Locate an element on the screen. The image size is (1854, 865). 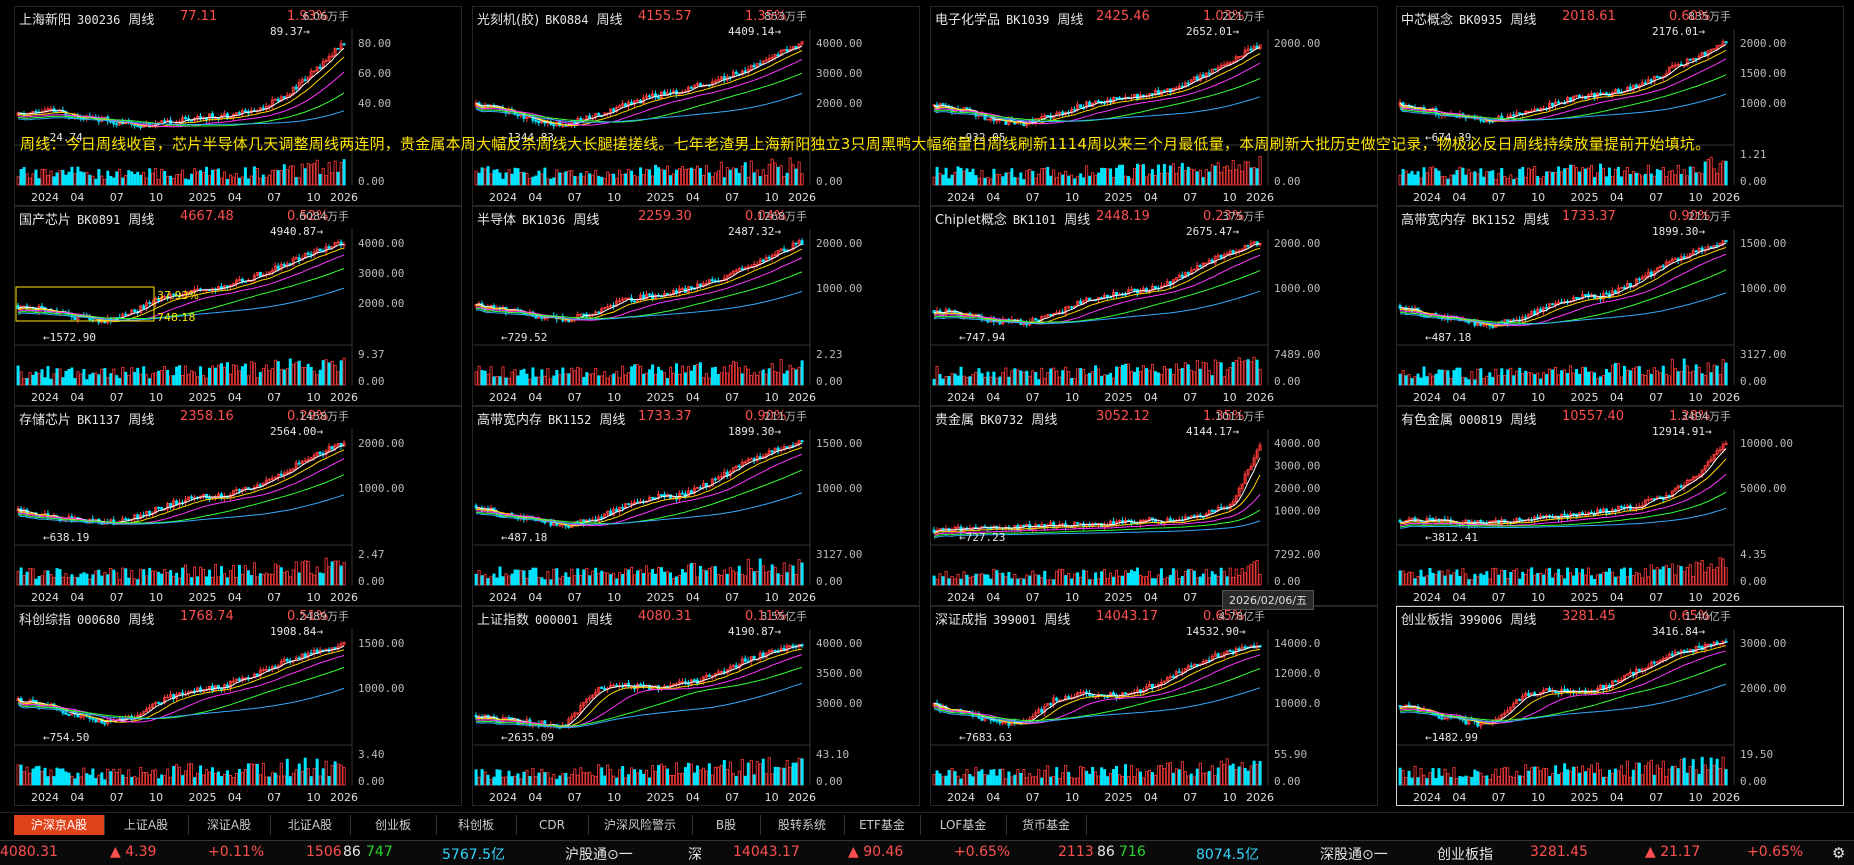
market-tab: 创业板 is located at coordinates (393, 825).